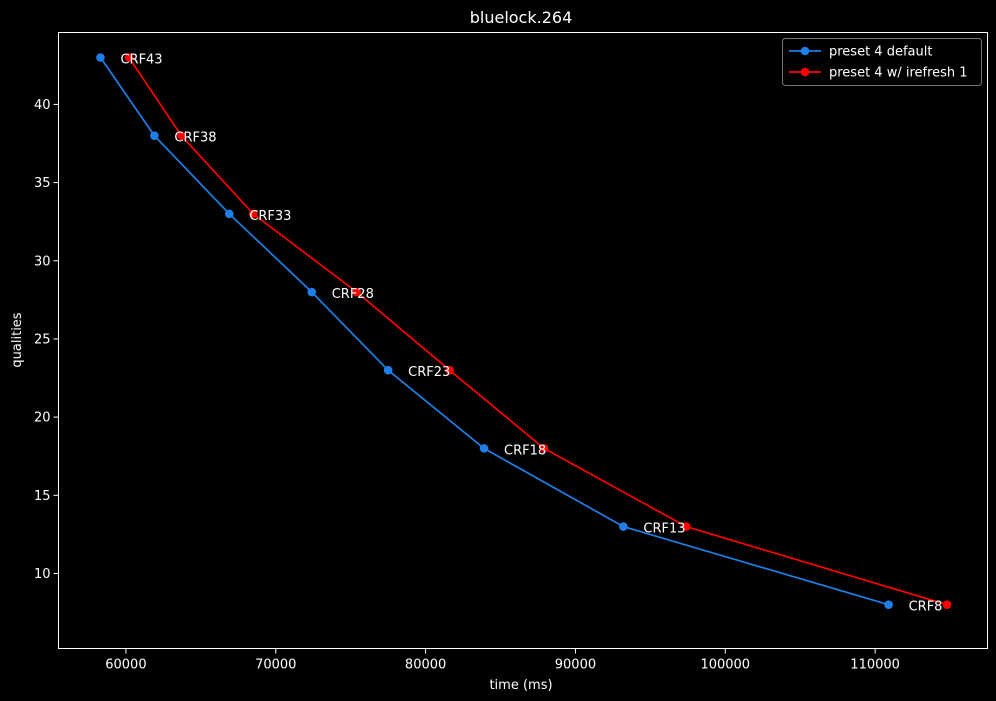  What do you see at coordinates (664, 529) in the screenshot?
I see `crf-label: CRF13` at bounding box center [664, 529].